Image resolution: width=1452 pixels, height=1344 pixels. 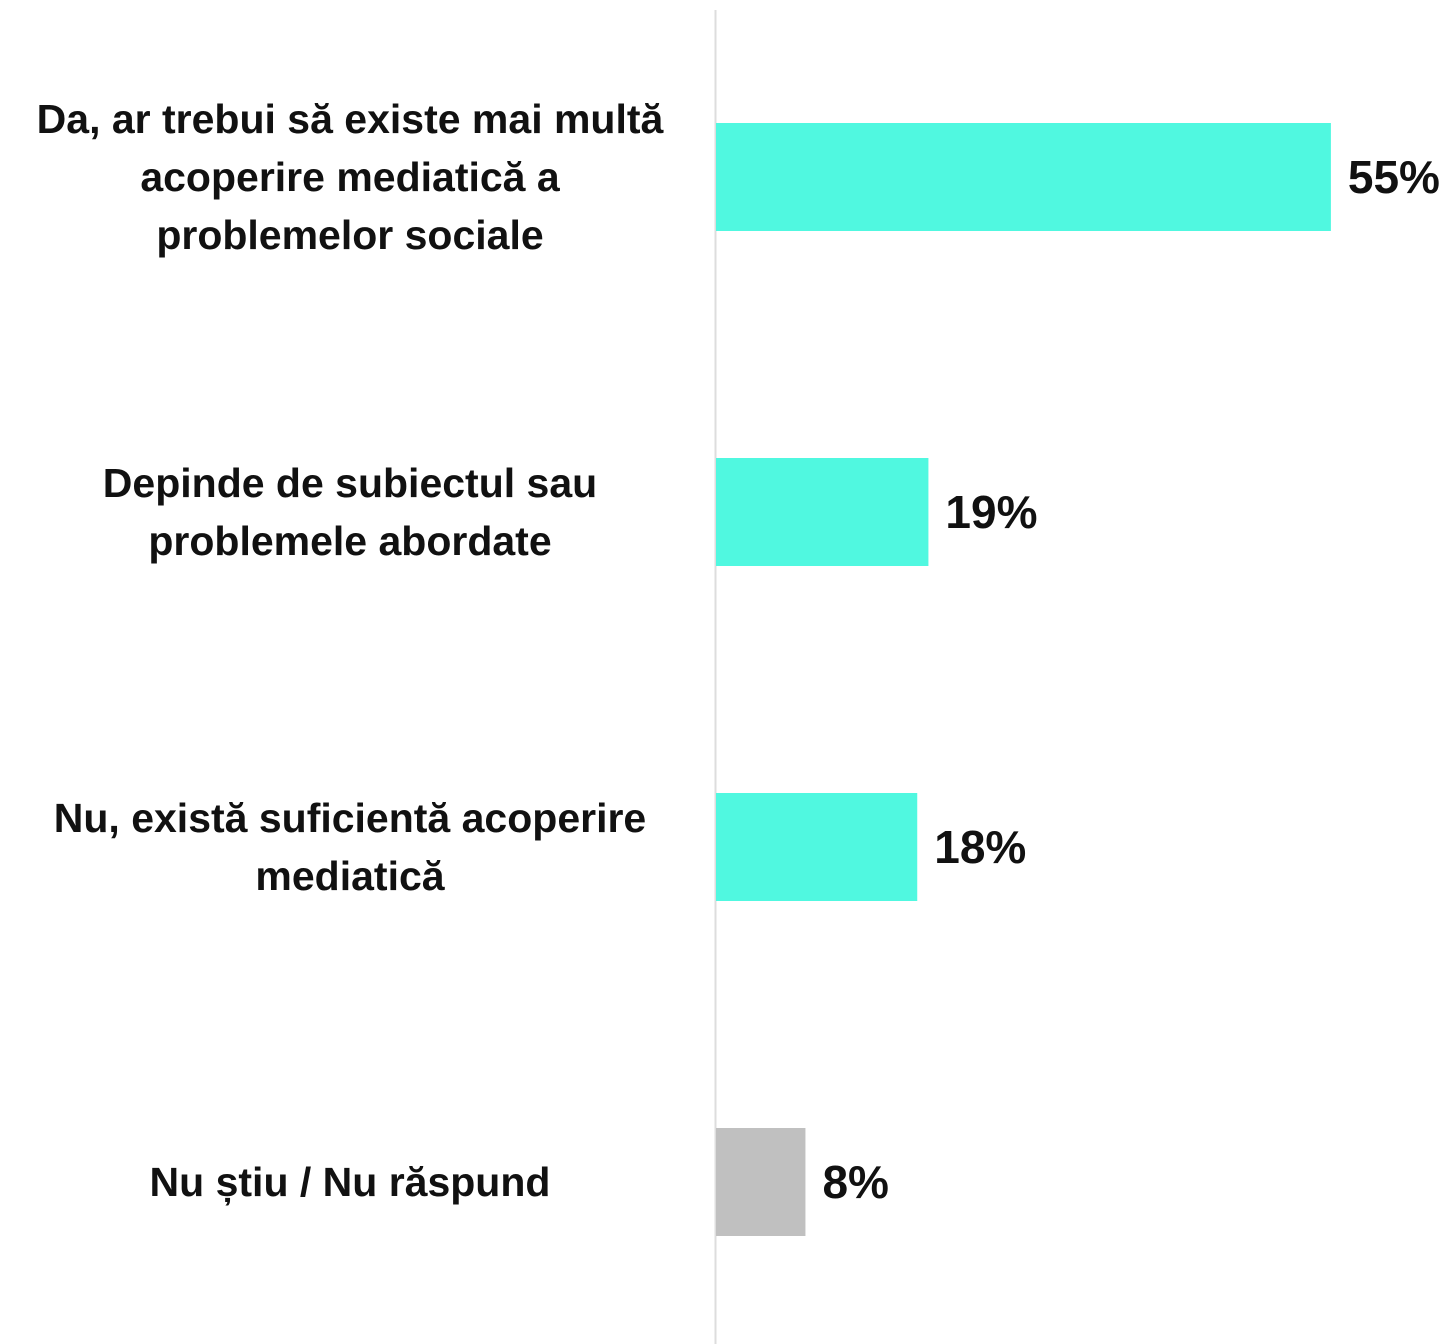 What do you see at coordinates (350, 1182) in the screenshot?
I see `category-label: Nu știu / Nu răspund` at bounding box center [350, 1182].